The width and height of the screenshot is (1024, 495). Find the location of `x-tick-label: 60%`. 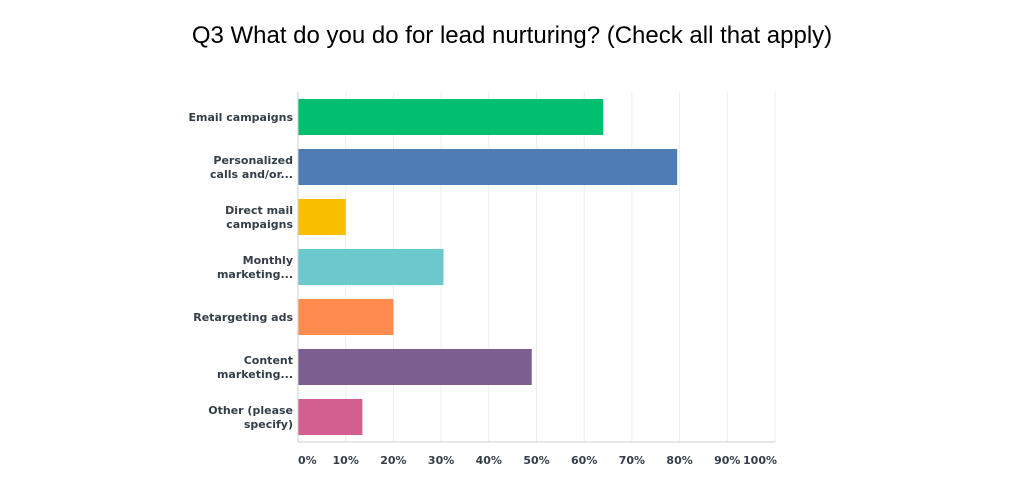

x-tick-label: 60% is located at coordinates (584, 460).